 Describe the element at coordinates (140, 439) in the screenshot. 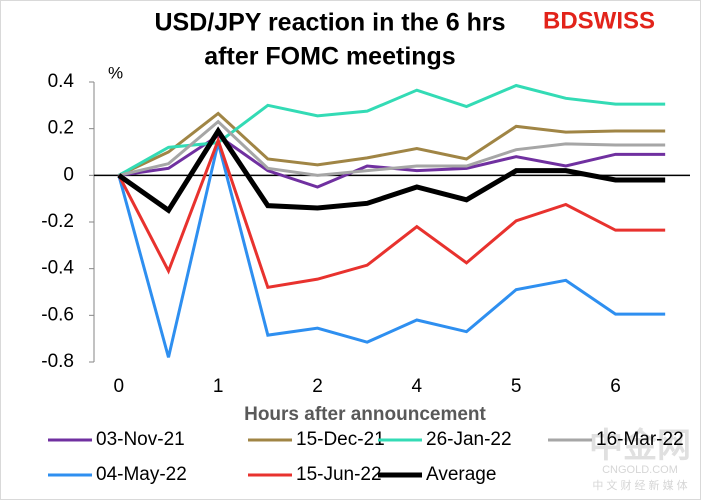

I see `legend-label: 03-Nov-21` at that location.